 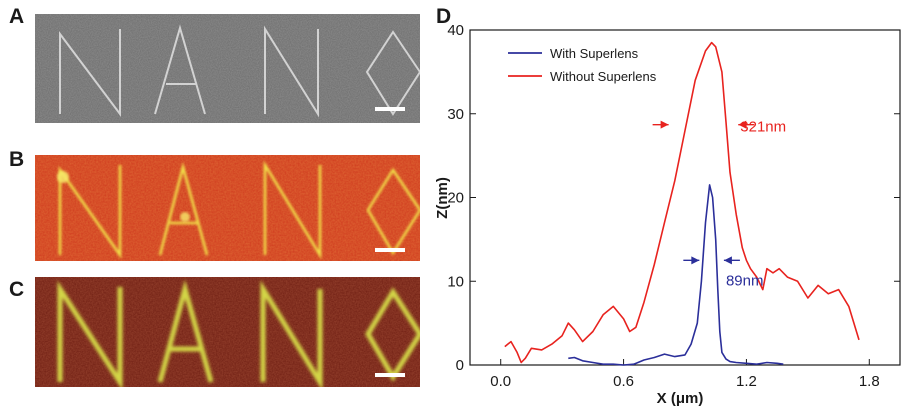 What do you see at coordinates (719, 126) in the screenshot?
I see `annotation-321nm: 321nm` at bounding box center [719, 126].